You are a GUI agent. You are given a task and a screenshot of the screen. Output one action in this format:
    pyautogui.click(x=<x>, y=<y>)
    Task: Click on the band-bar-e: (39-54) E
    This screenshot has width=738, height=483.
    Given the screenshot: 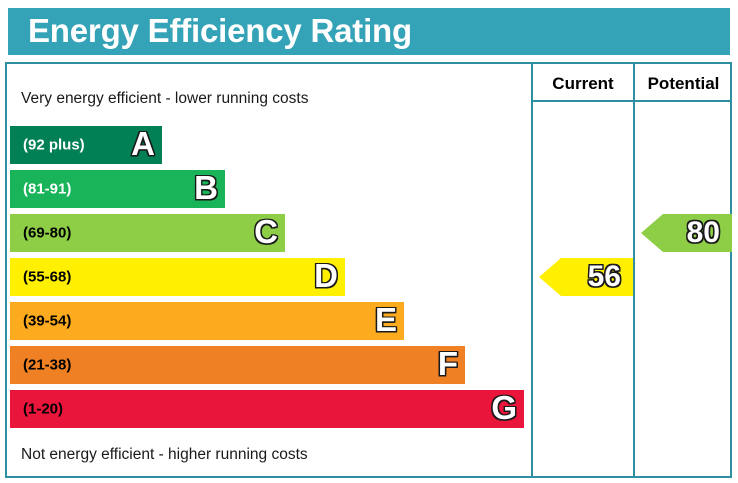 What is the action you would take?
    pyautogui.click(x=207, y=321)
    